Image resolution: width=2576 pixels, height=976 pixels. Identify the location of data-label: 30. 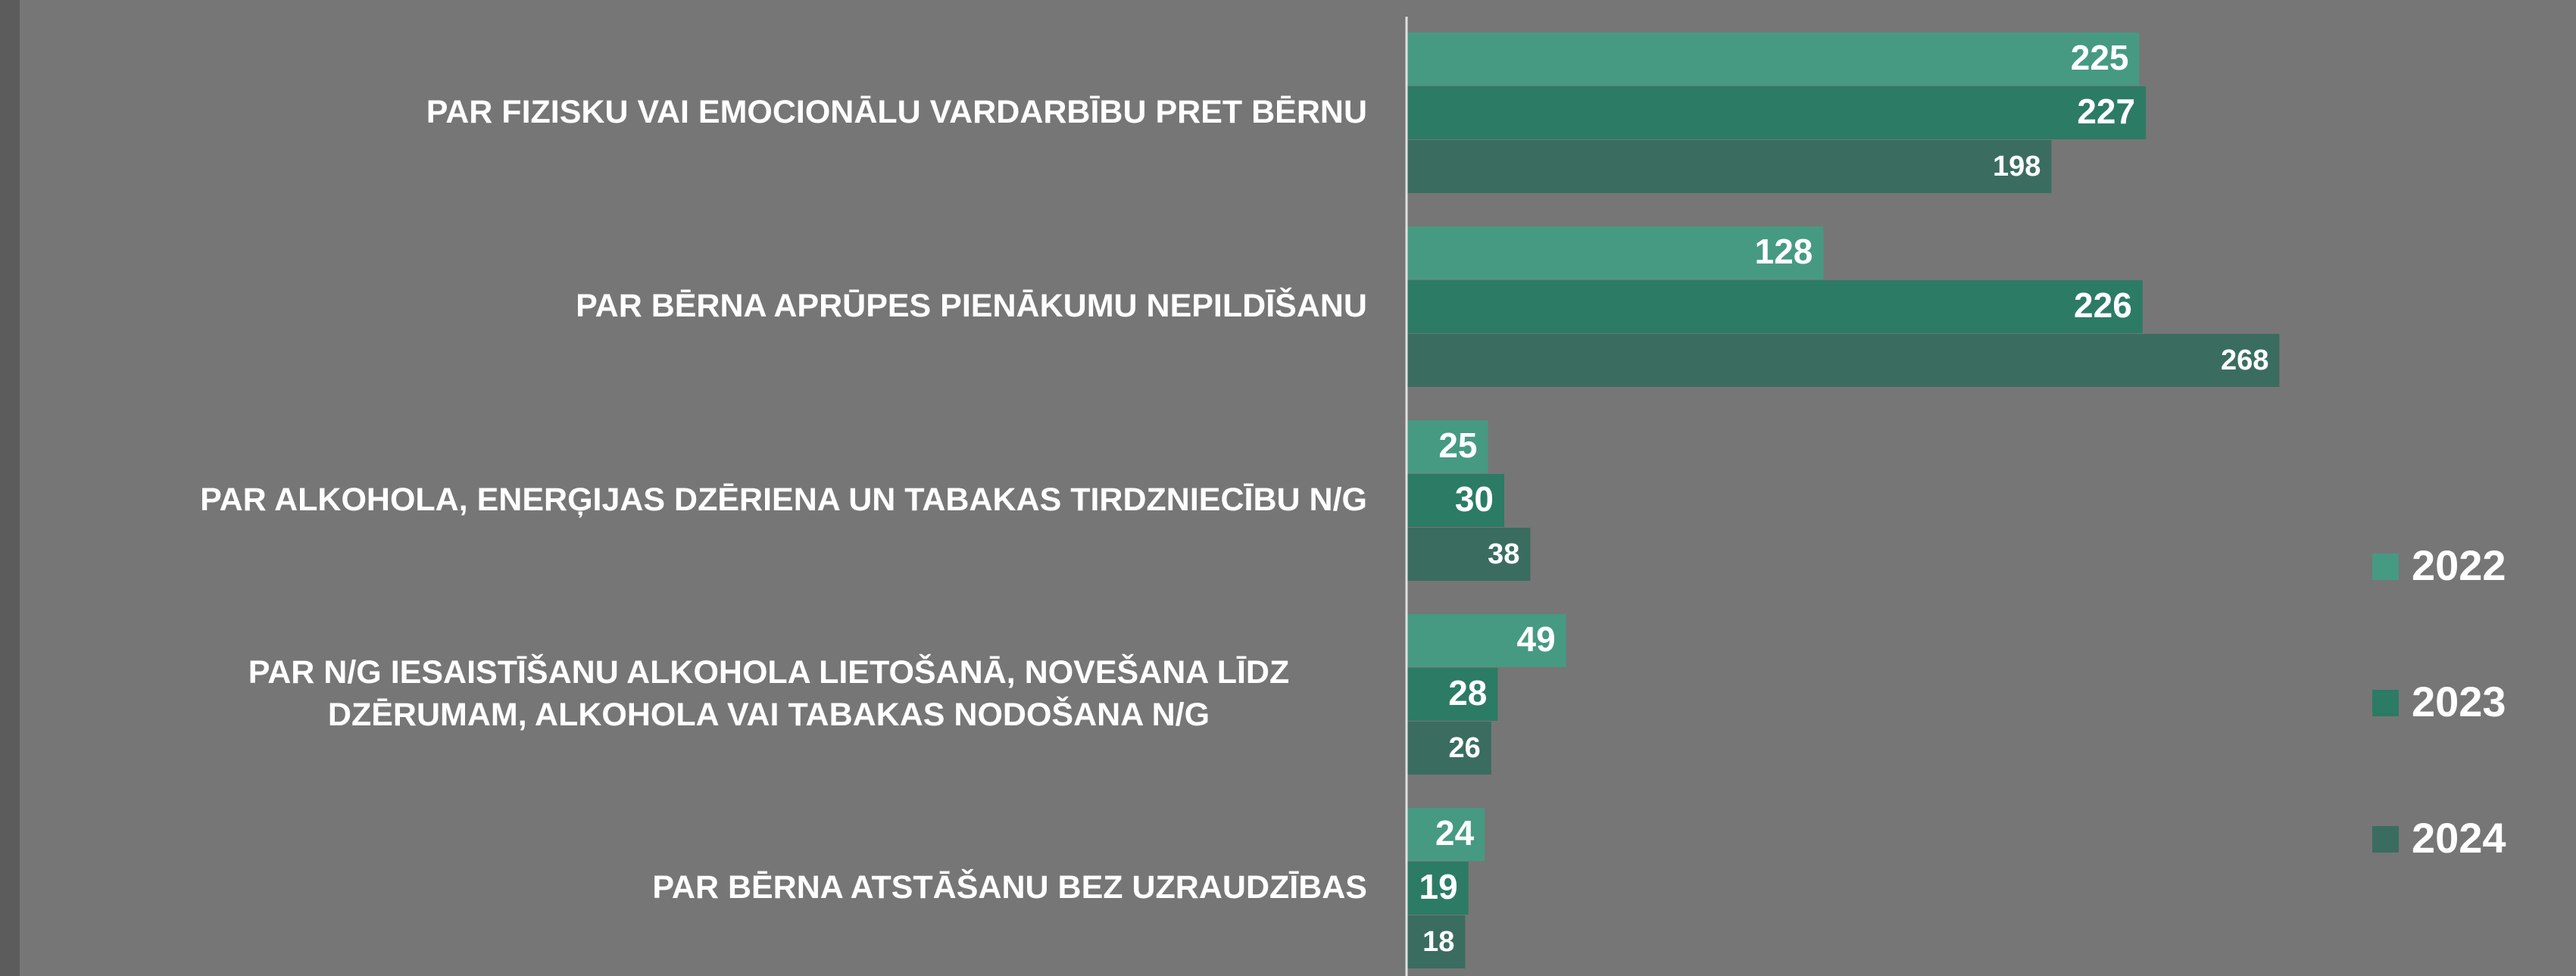
(1475, 499).